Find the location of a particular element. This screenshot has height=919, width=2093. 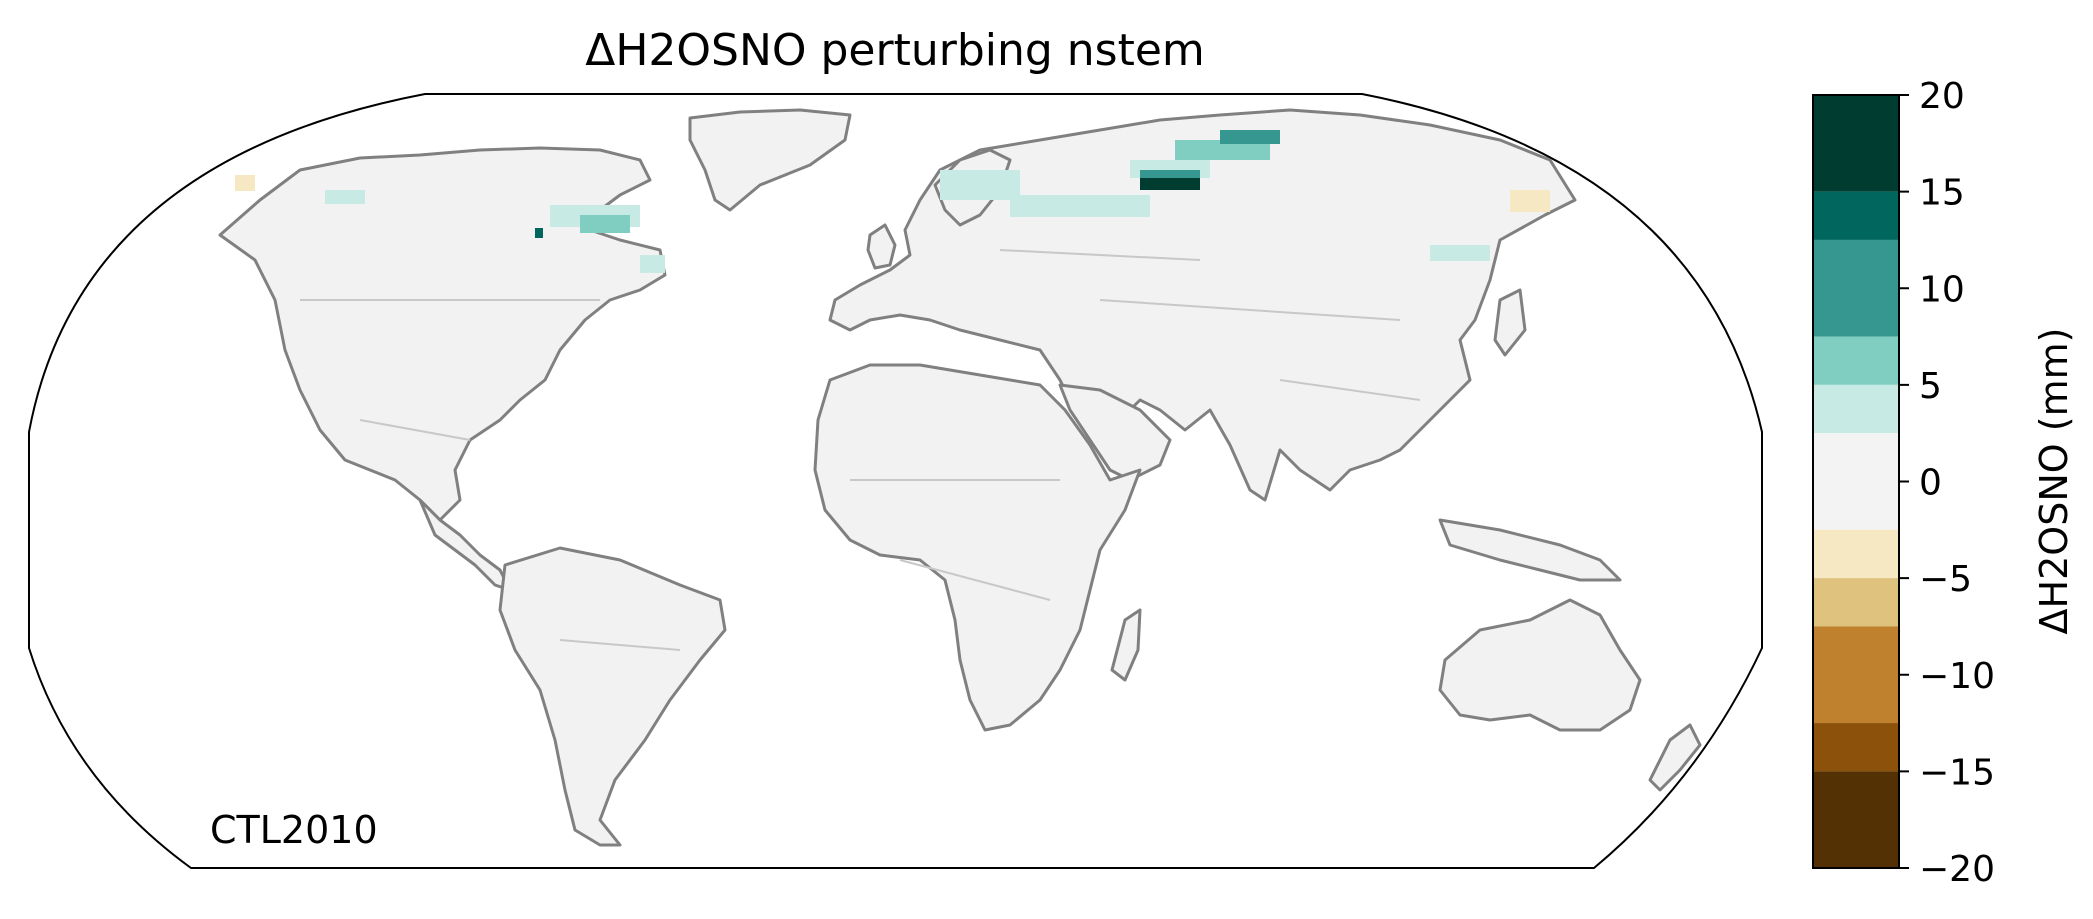

anomaly-cells is located at coordinates (892, 201).